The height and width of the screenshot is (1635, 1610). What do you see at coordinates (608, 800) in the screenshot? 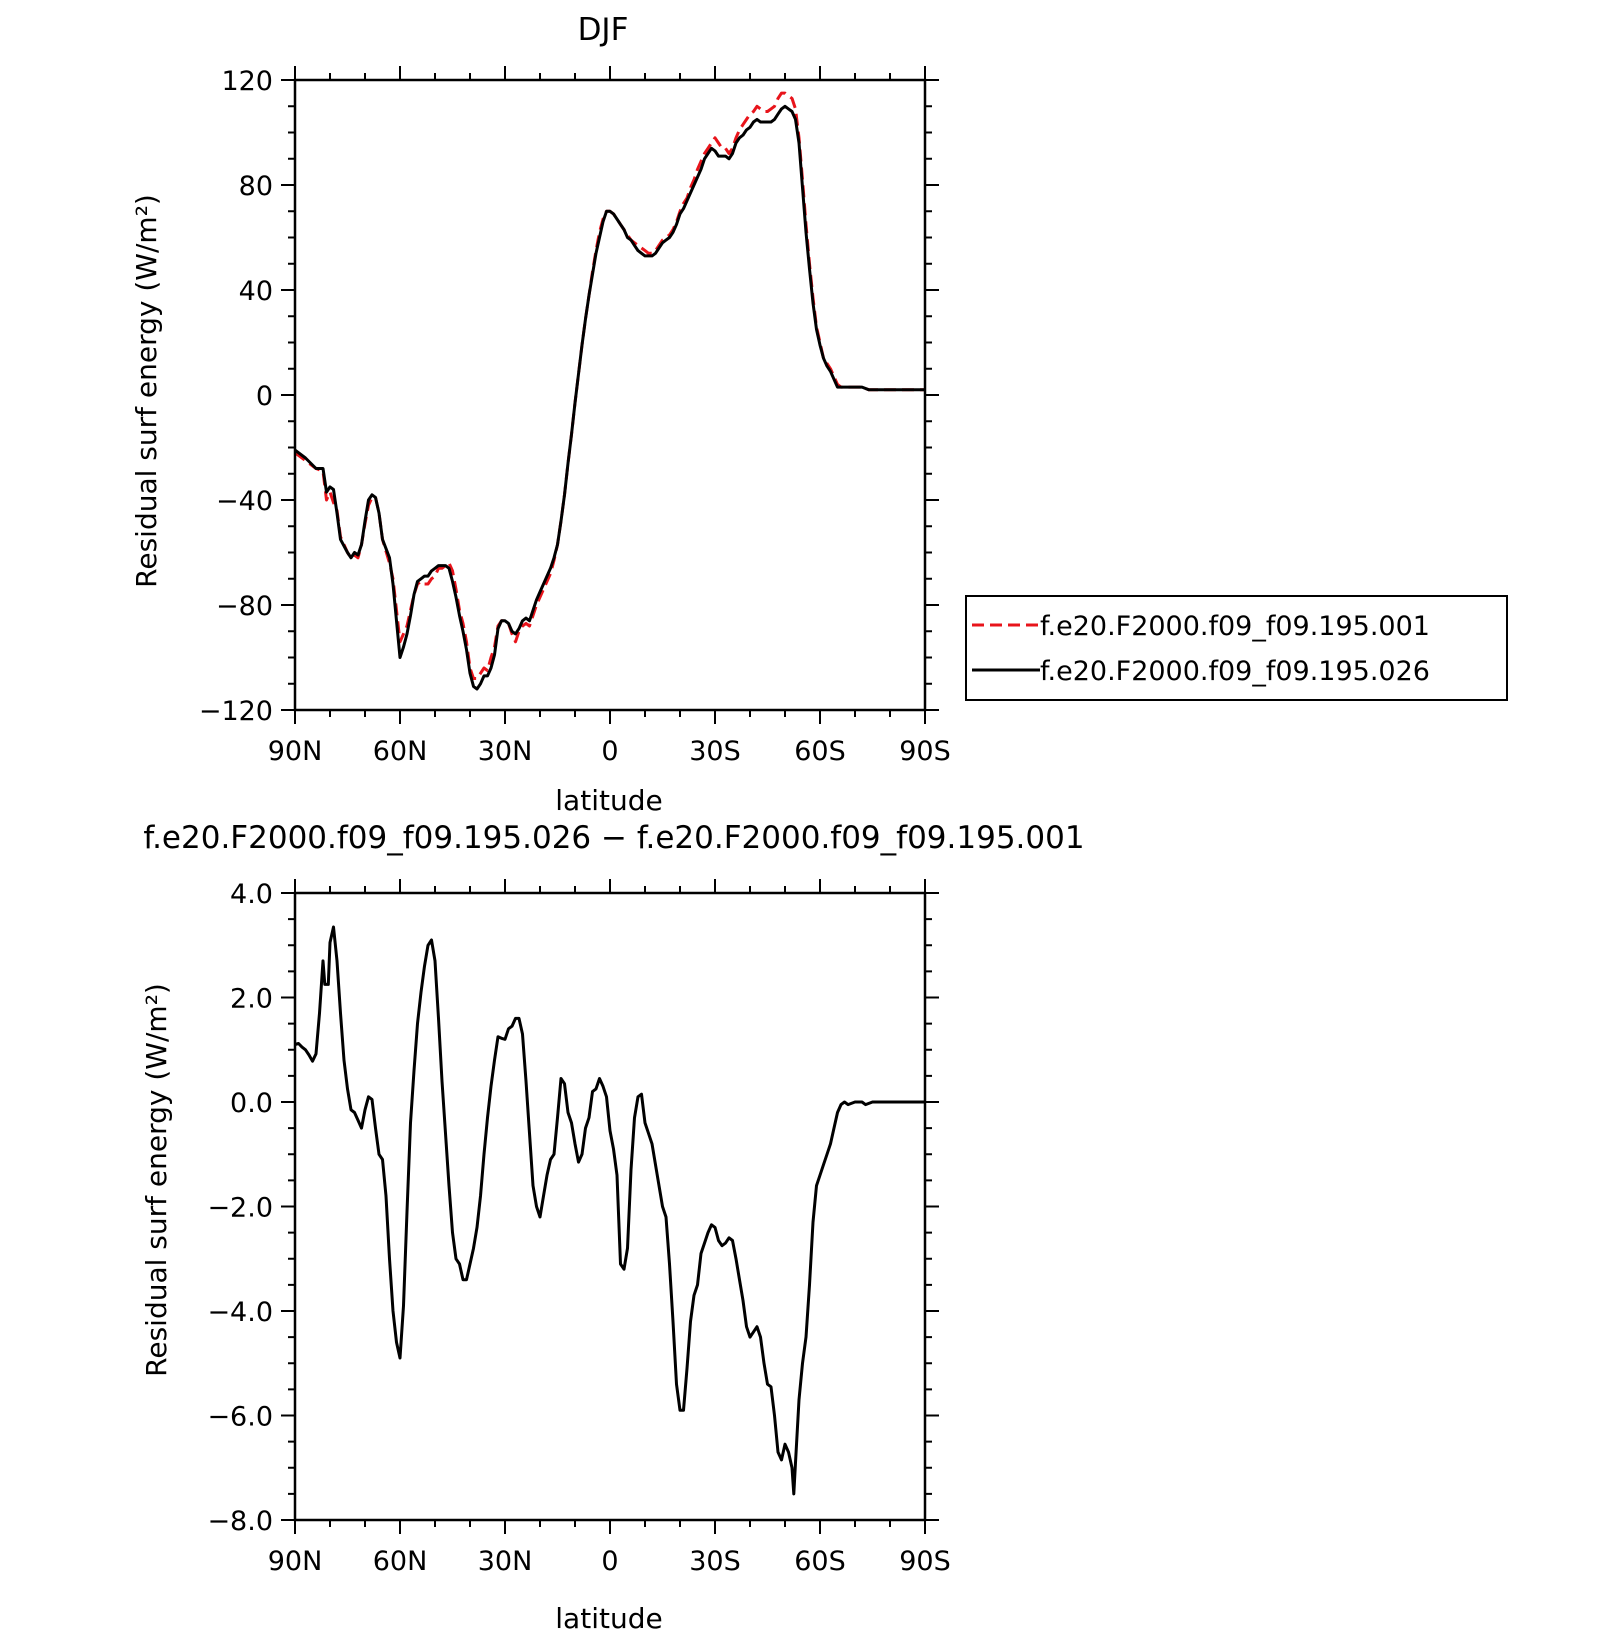
I see `top-x-axis-label: latitude` at bounding box center [608, 800].